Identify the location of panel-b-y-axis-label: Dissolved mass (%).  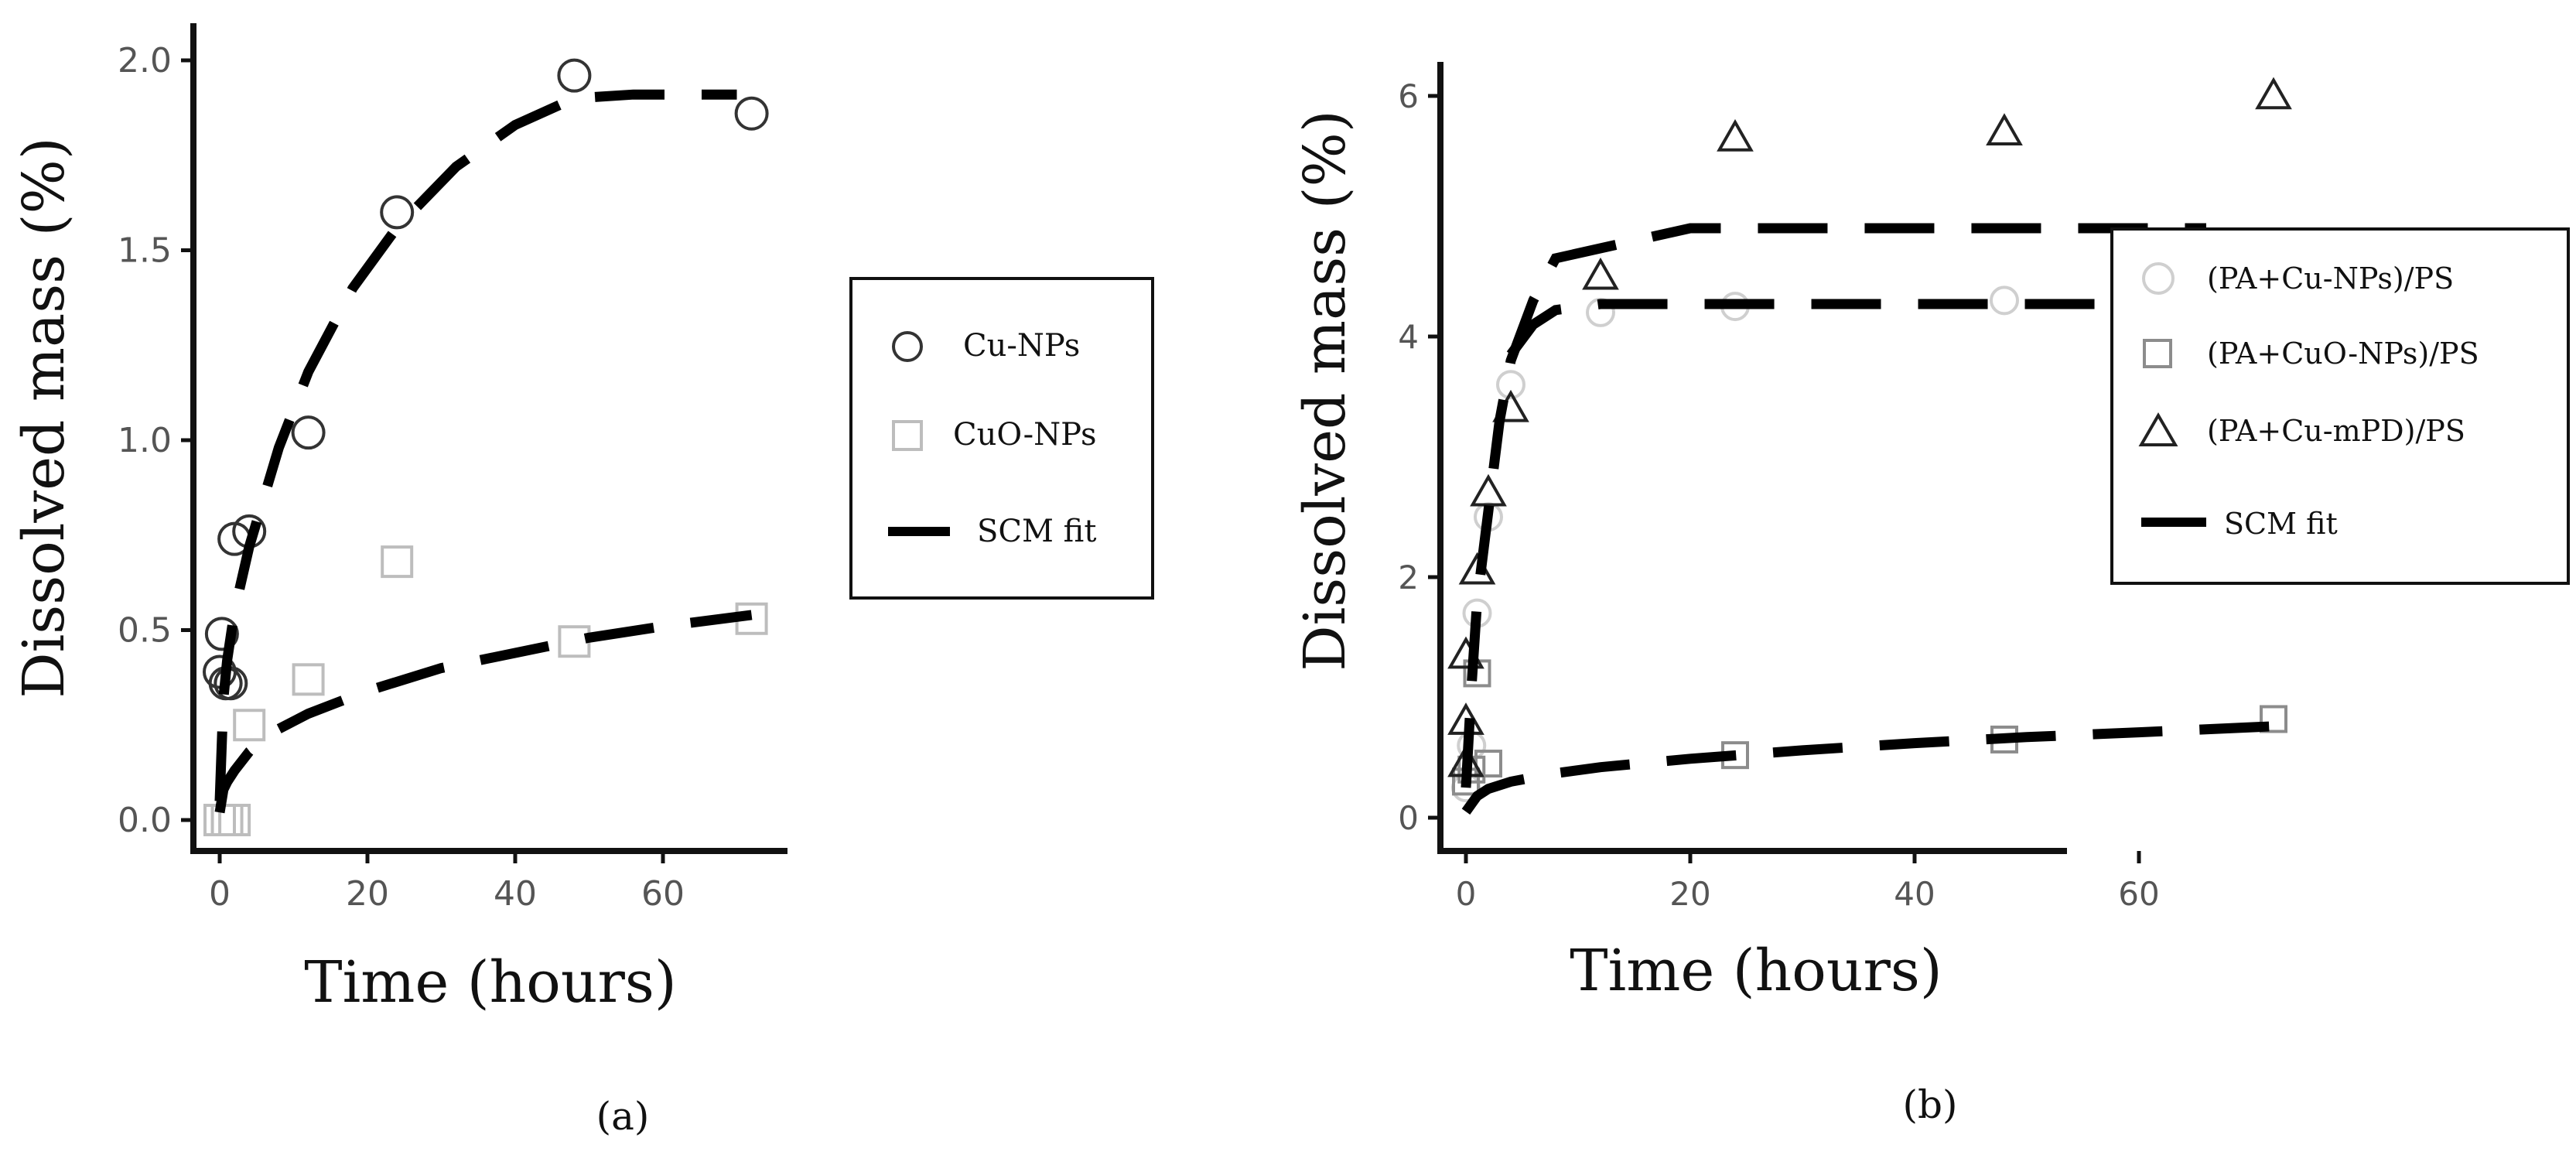
(1325, 390).